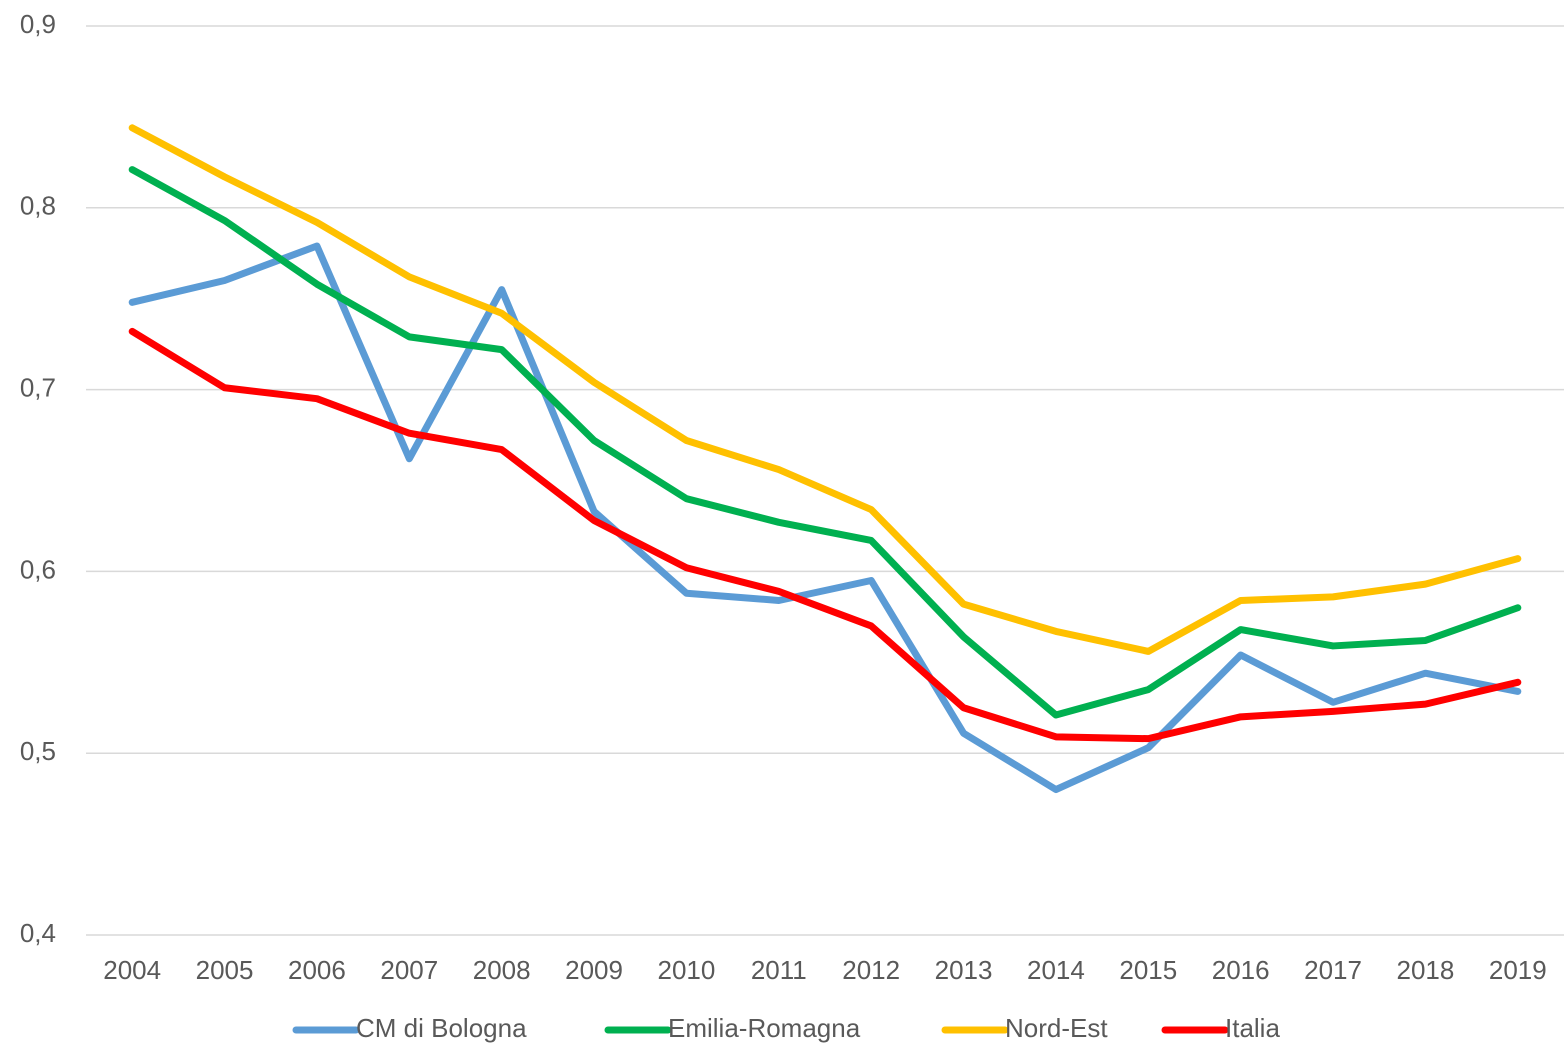  Describe the element at coordinates (594, 970) in the screenshot. I see `x-tick-label: 2009` at that location.